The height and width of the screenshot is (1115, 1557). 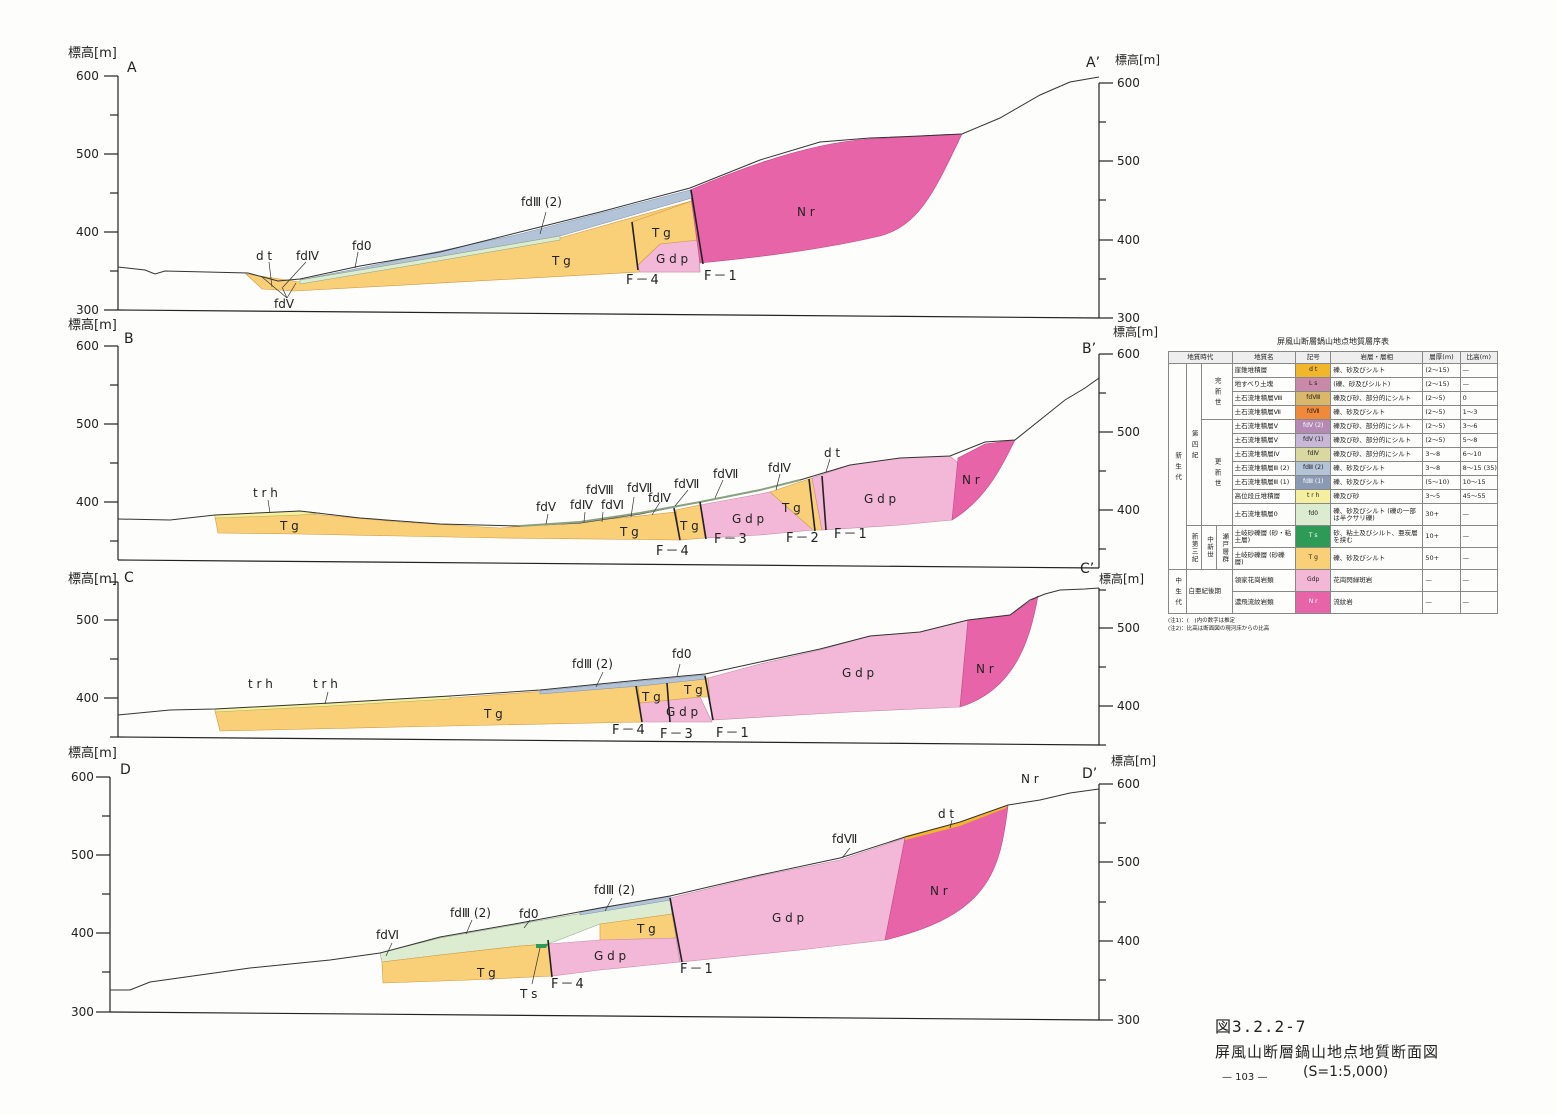 What do you see at coordinates (92, 753) in the screenshot?
I see `axis-title-d-left: 標高[m]` at bounding box center [92, 753].